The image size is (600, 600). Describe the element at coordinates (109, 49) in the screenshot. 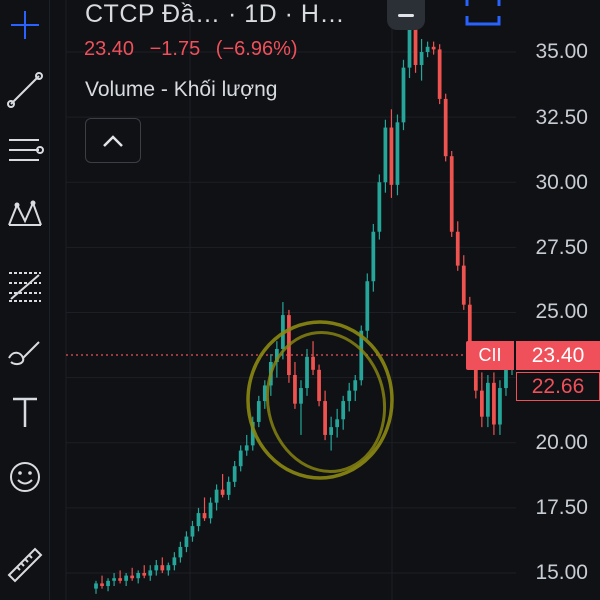

I see `last-price: 23.40` at that location.